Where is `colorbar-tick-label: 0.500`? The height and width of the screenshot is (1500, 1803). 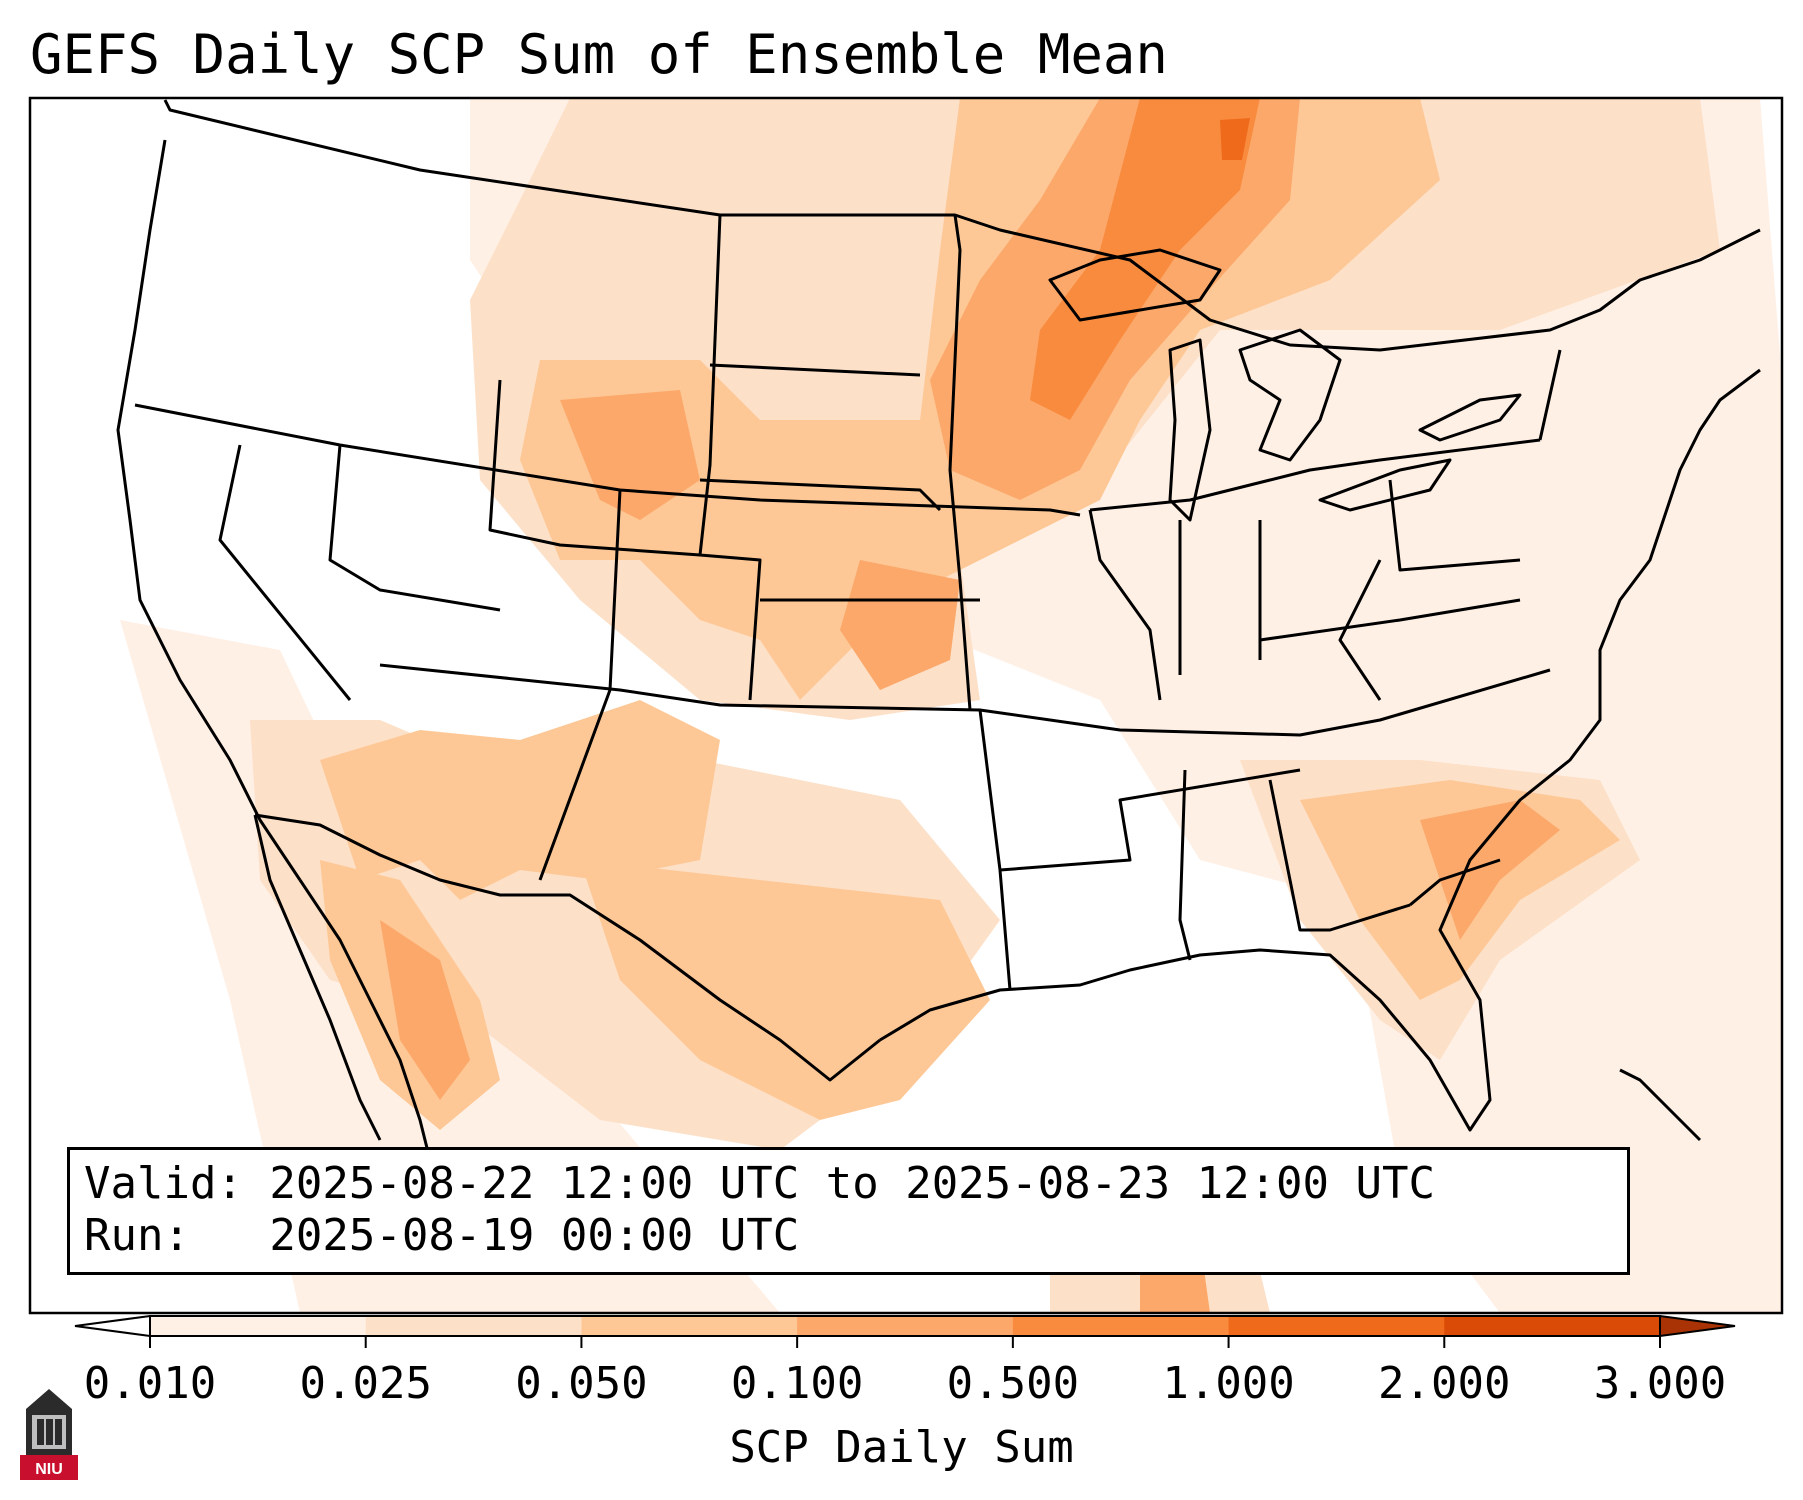 colorbar-tick-label: 0.500 is located at coordinates (1013, 1383).